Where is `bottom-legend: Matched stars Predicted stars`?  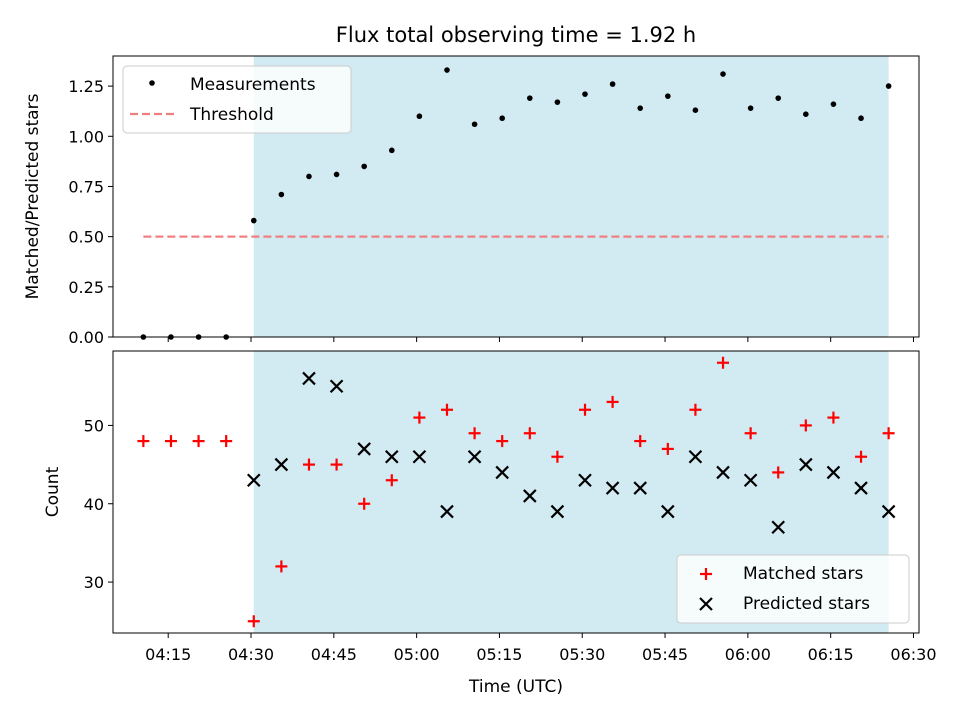
bottom-legend: Matched stars Predicted stars is located at coordinates (793, 589).